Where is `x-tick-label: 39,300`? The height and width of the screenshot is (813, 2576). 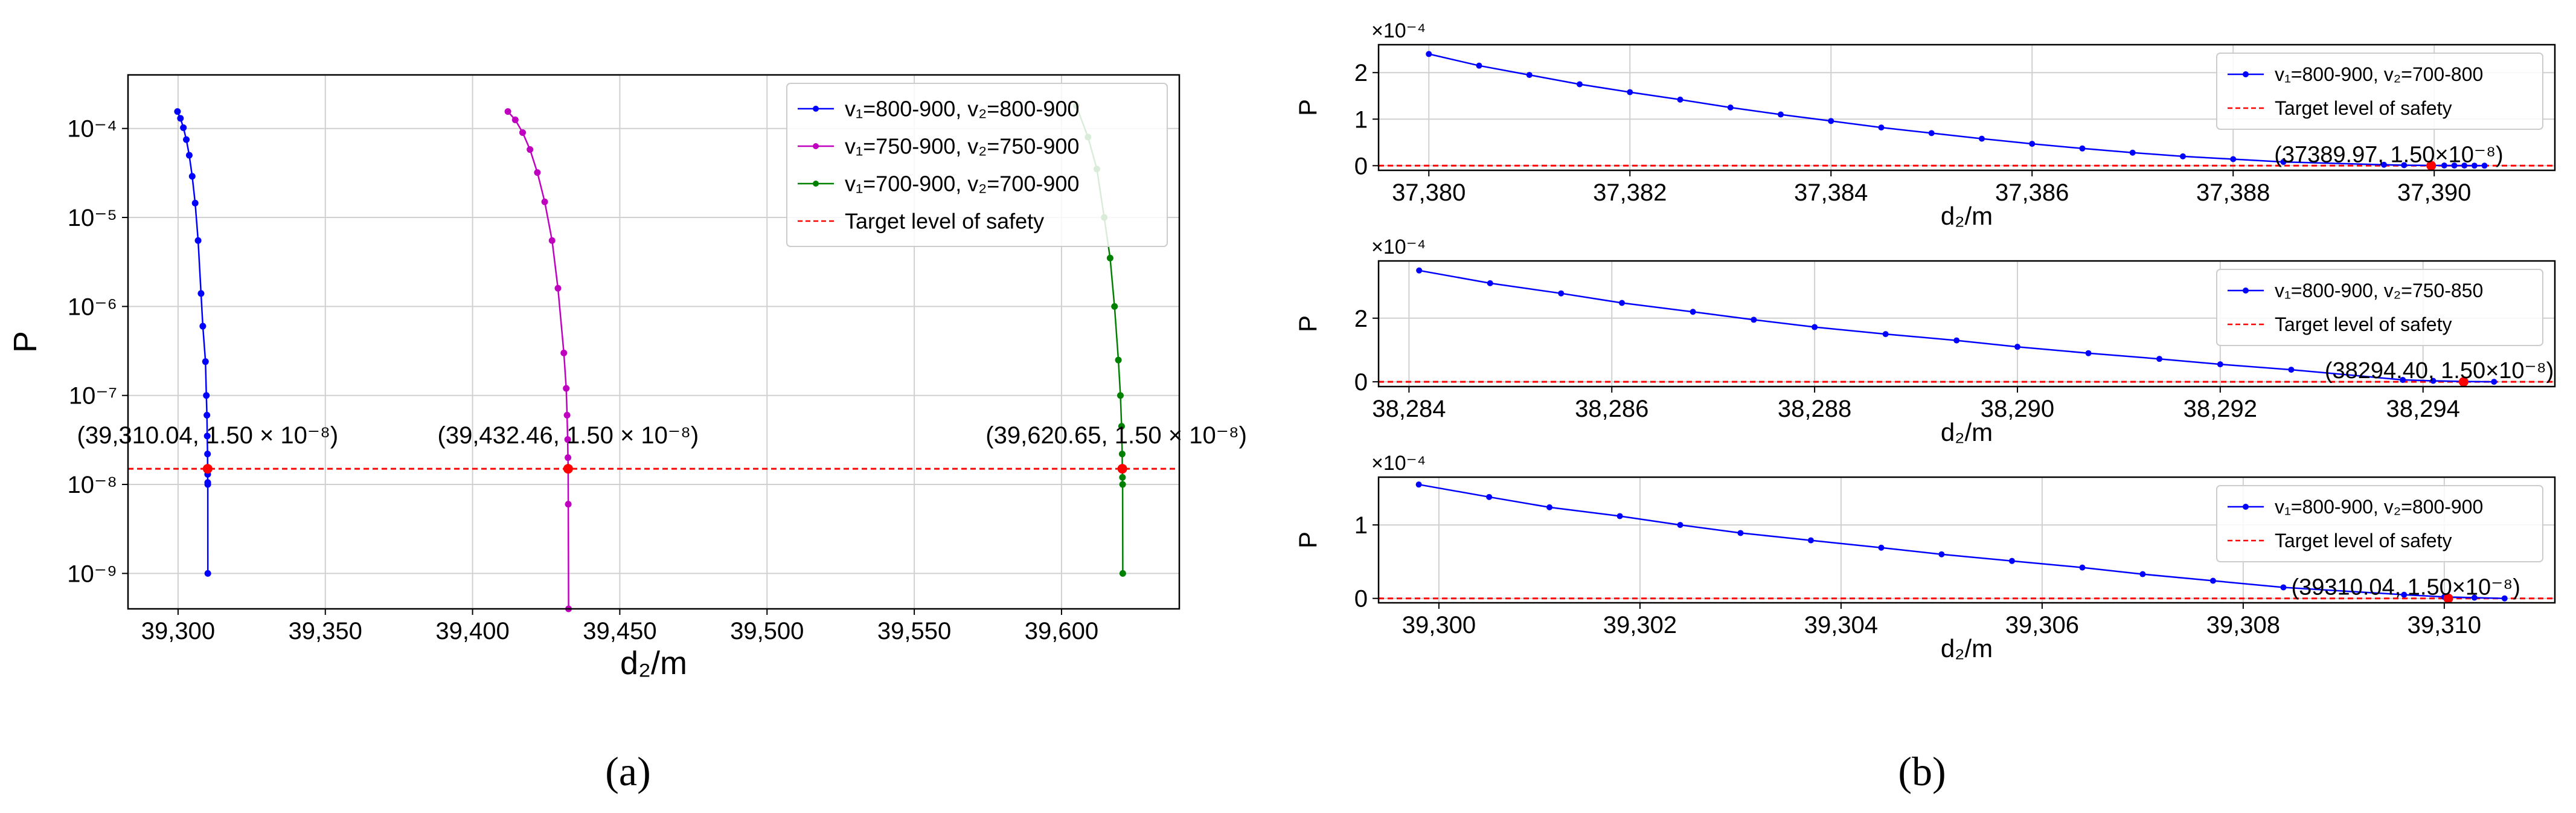
x-tick-label: 39,300 is located at coordinates (178, 631).